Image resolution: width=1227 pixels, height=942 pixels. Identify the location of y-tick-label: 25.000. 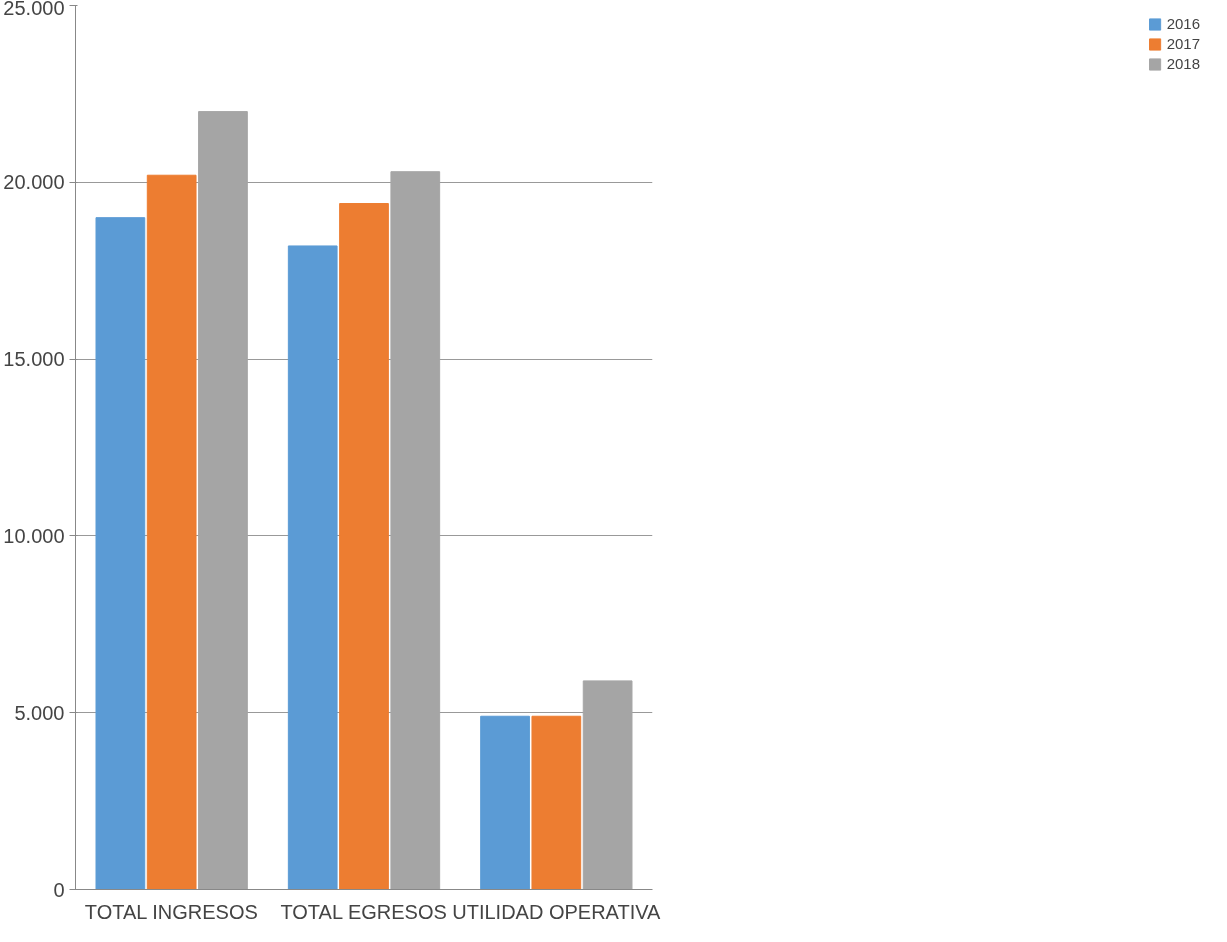
(34, 9).